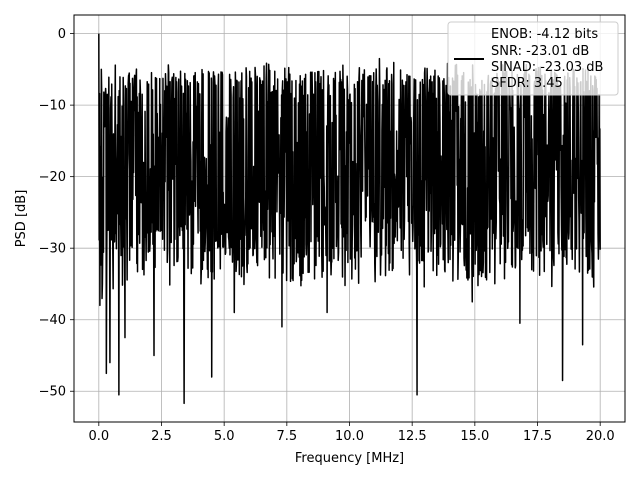  What do you see at coordinates (52, 106) in the screenshot?
I see `y-tick-label: −10` at bounding box center [52, 106].